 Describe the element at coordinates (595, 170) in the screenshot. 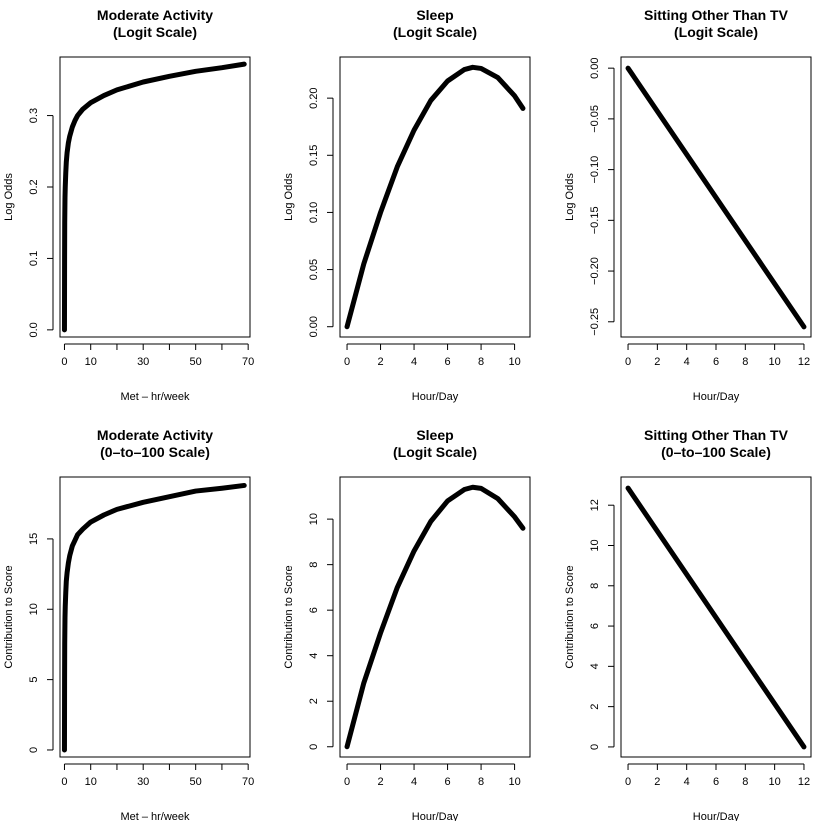

I see `y-tick-label: −0.10` at that location.